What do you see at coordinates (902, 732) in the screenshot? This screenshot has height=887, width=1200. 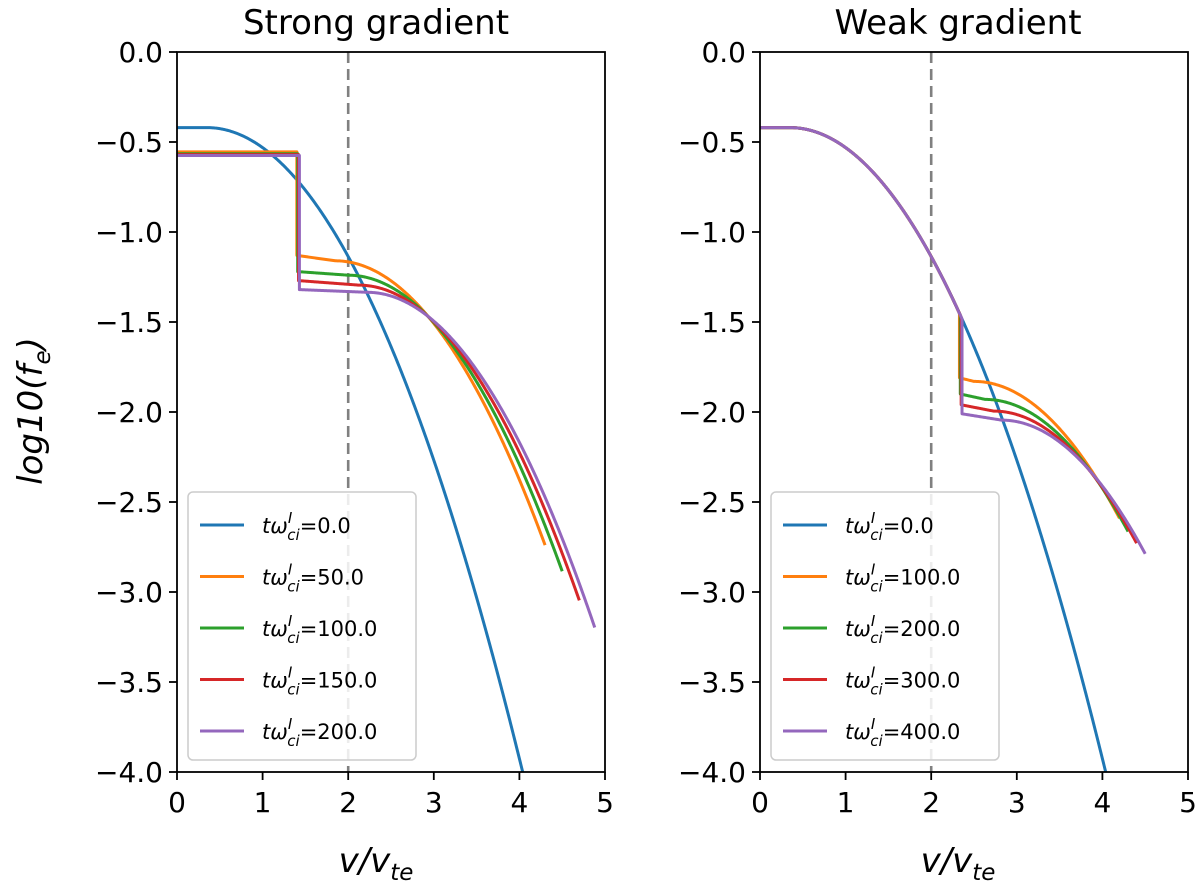 I see `legend-entry-400.0: tωI ci=400.0` at bounding box center [902, 732].